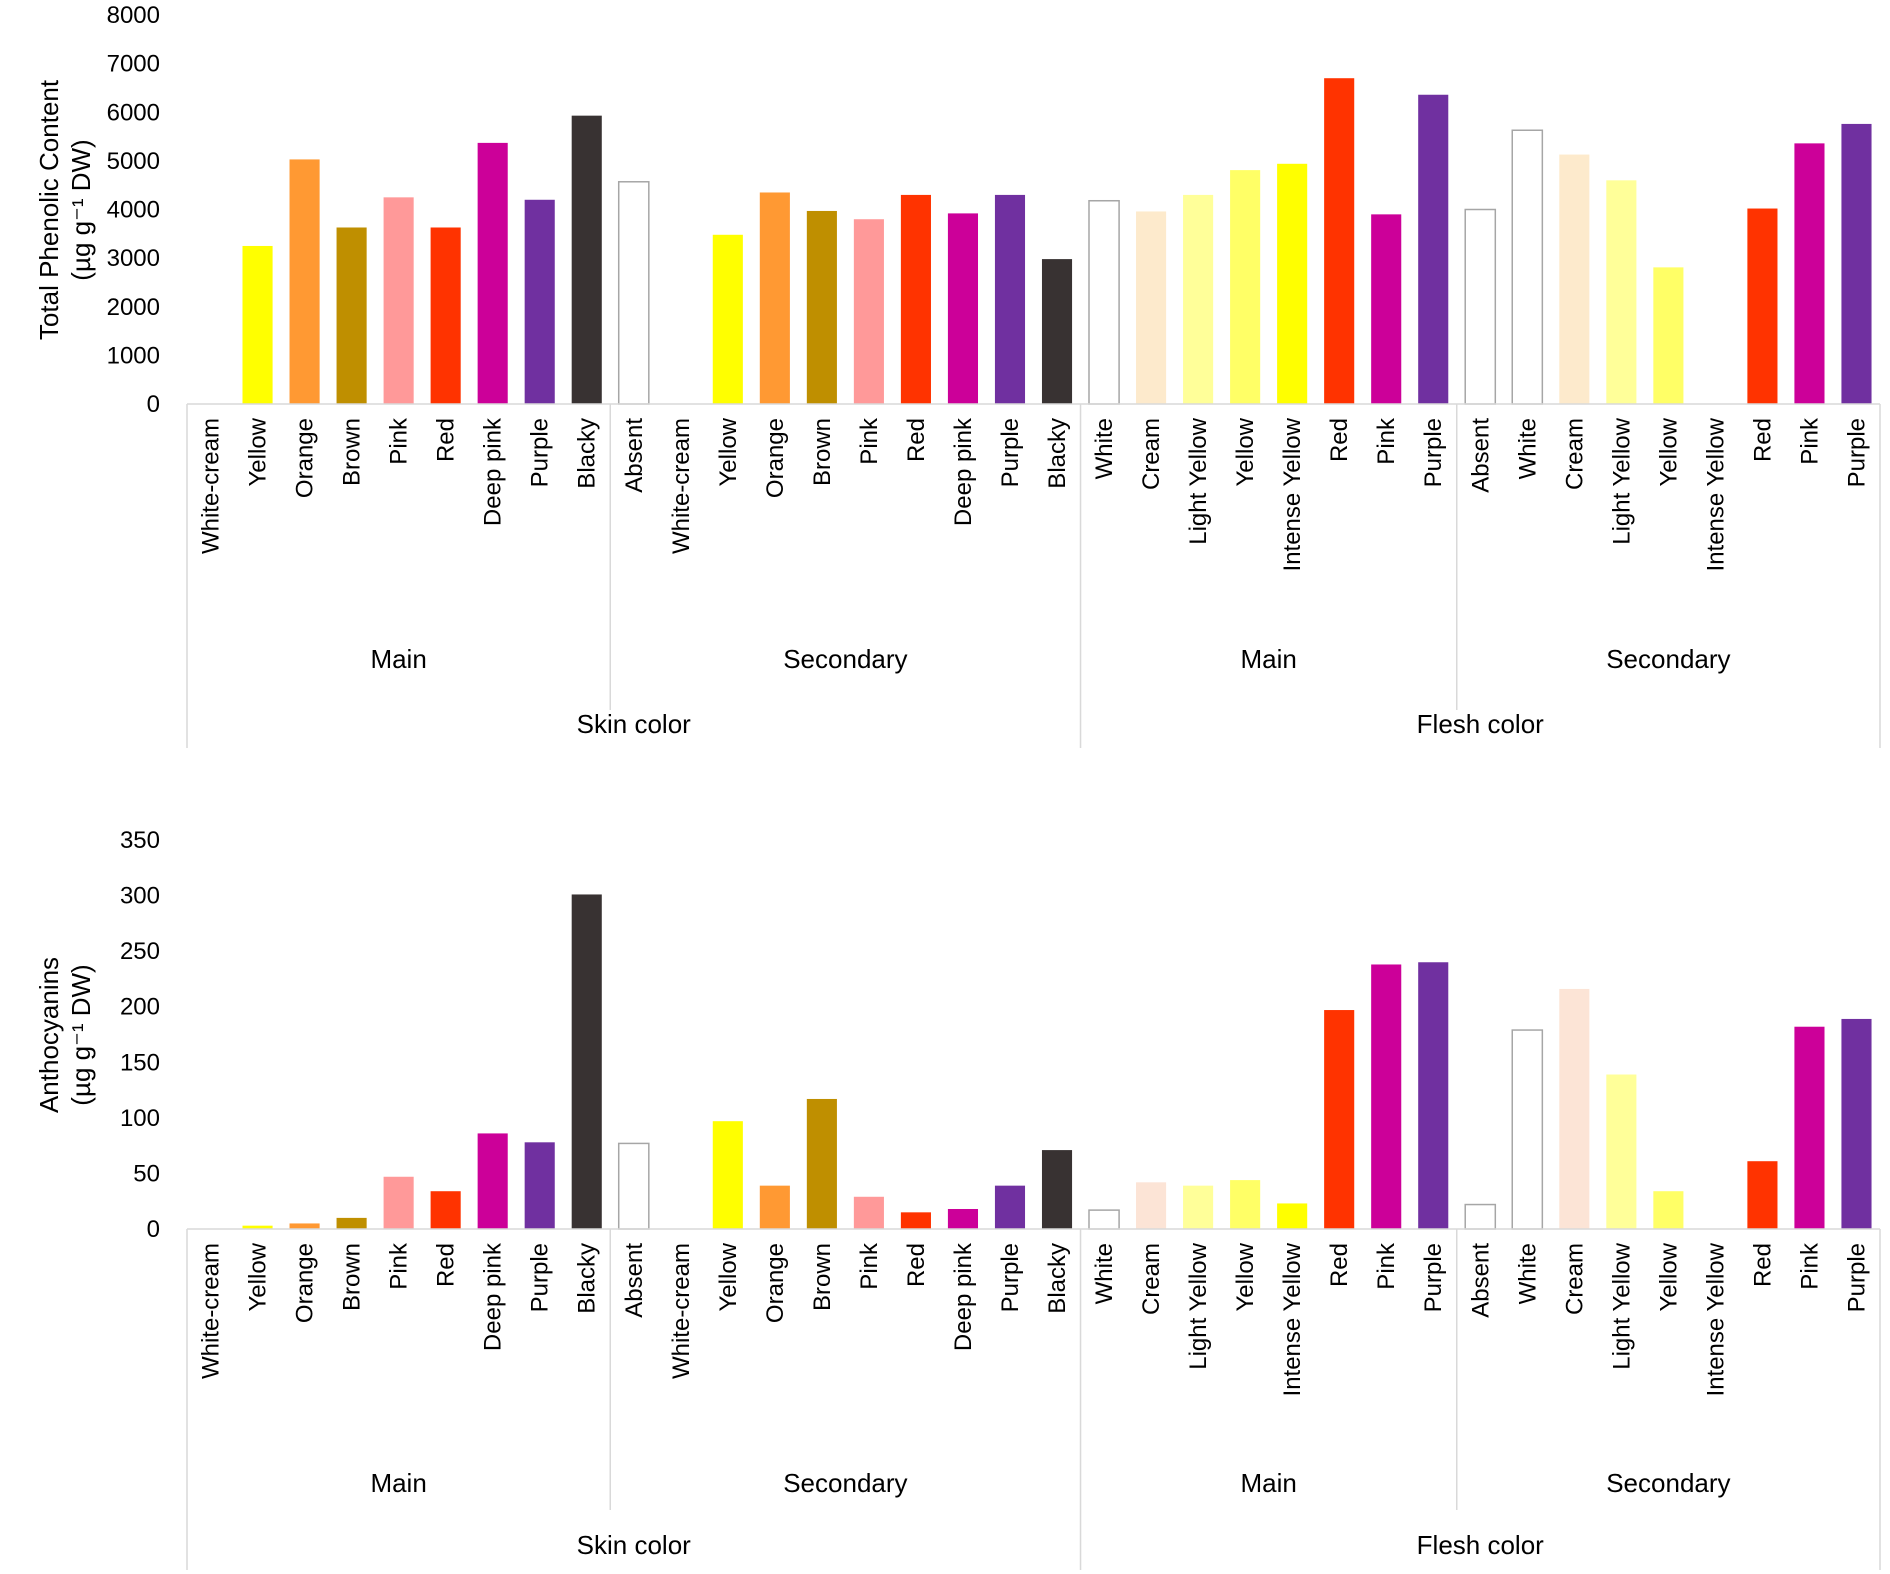  What do you see at coordinates (146, 1173) in the screenshot?
I see `y-tick-label: 50` at bounding box center [146, 1173].